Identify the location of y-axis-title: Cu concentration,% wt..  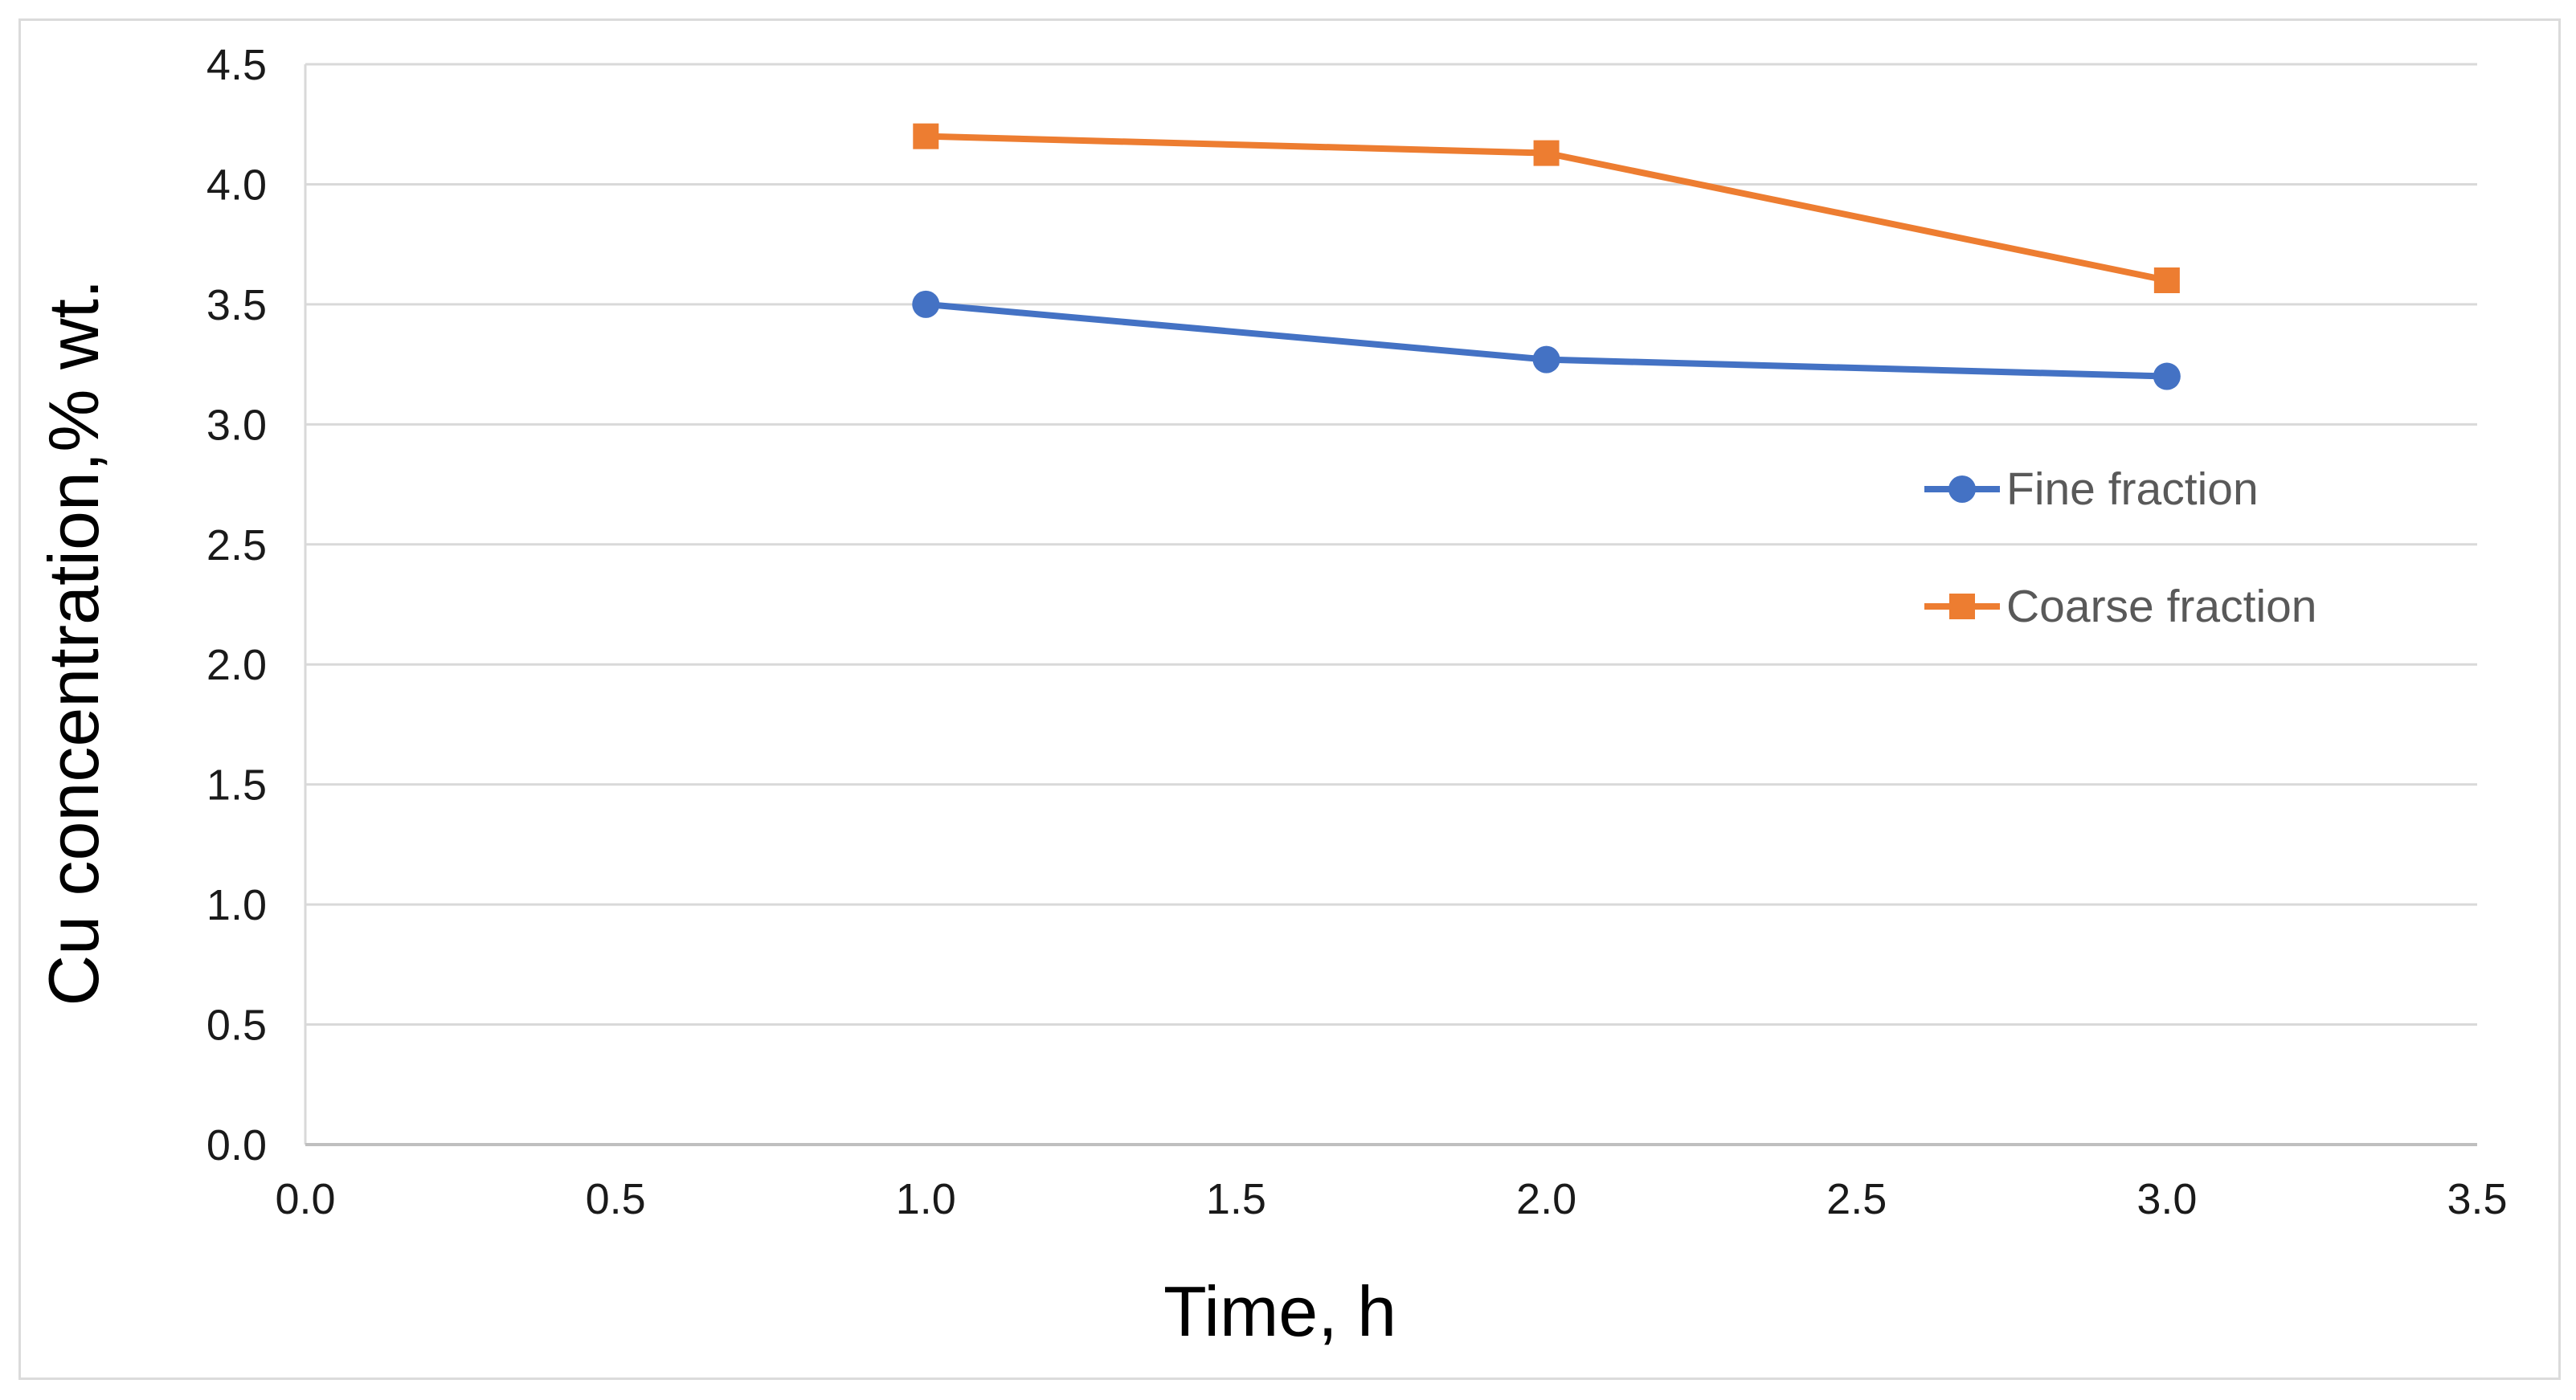
(73, 642).